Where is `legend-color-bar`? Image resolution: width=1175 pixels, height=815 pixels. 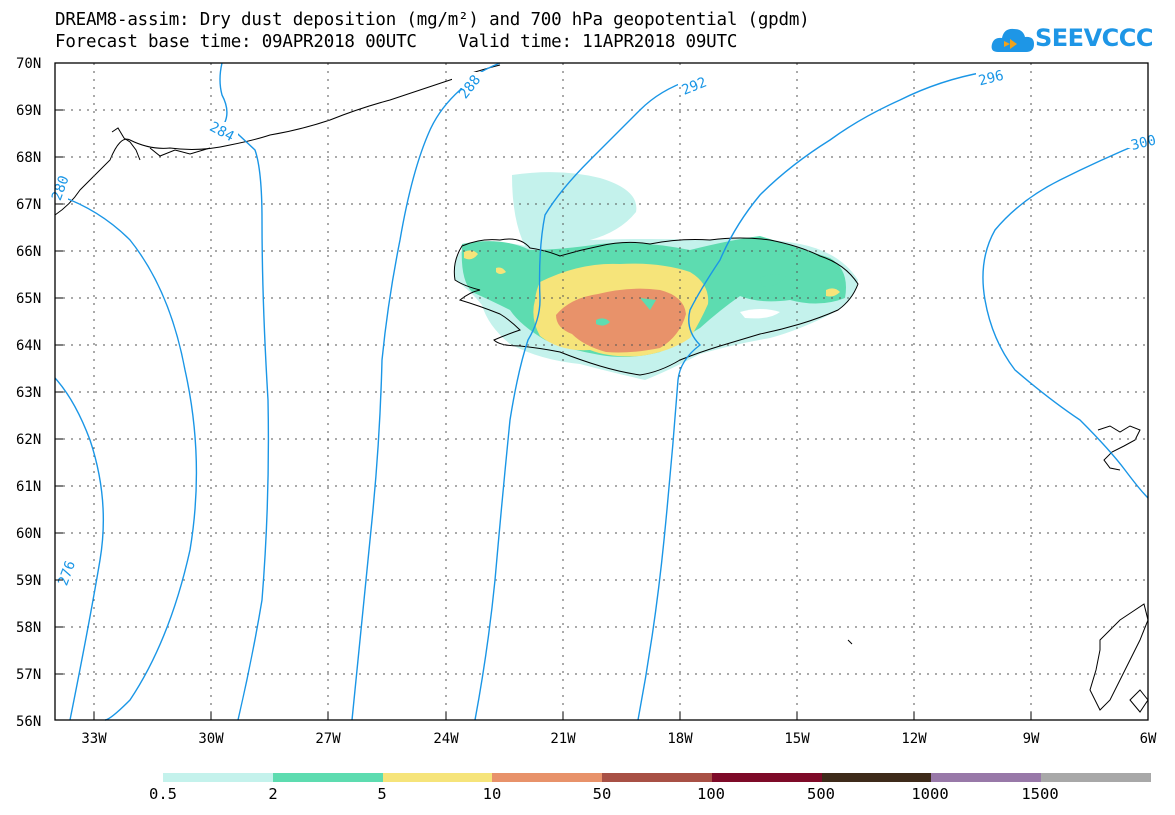 legend-color-bar is located at coordinates (657, 777).